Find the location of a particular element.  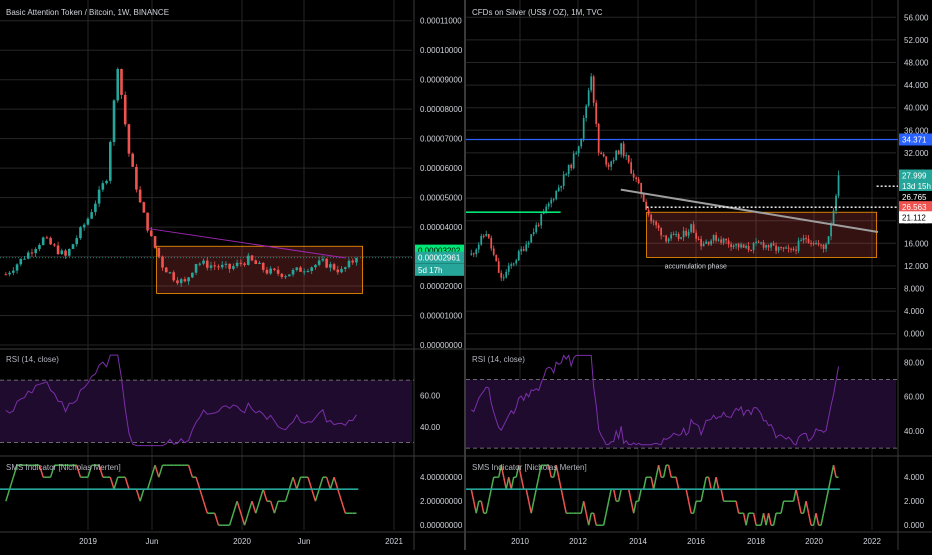

price-tag-label: 26.563 is located at coordinates (914, 207).